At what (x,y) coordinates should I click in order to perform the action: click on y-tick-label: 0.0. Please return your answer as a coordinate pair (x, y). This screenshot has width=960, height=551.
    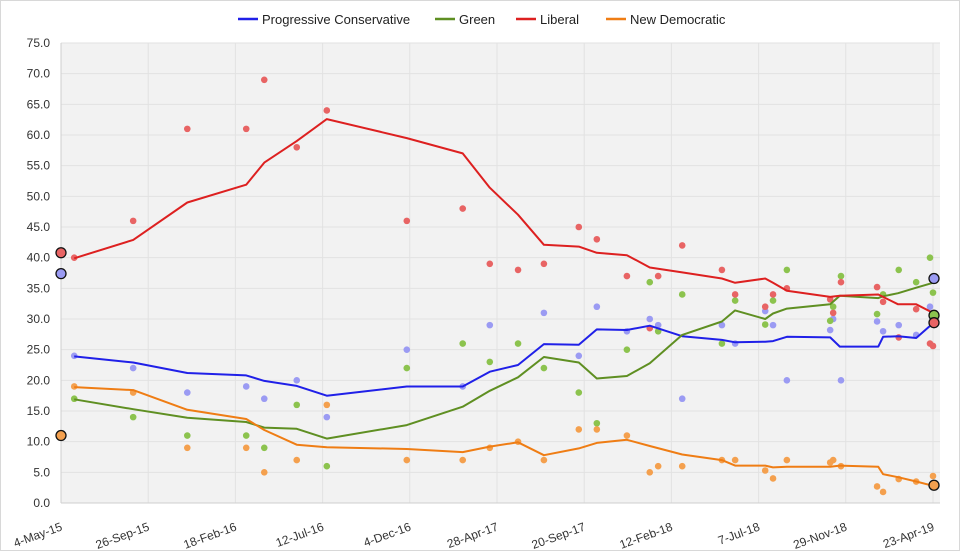
    Looking at the image, I should click on (41, 503).